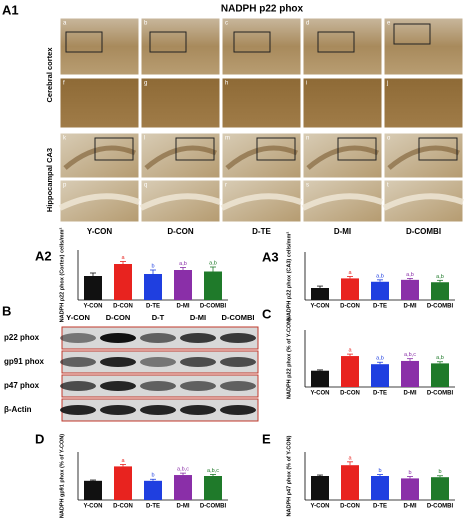  What do you see at coordinates (65, 186) in the screenshot?
I see `micrograph-label: p` at bounding box center [65, 186].